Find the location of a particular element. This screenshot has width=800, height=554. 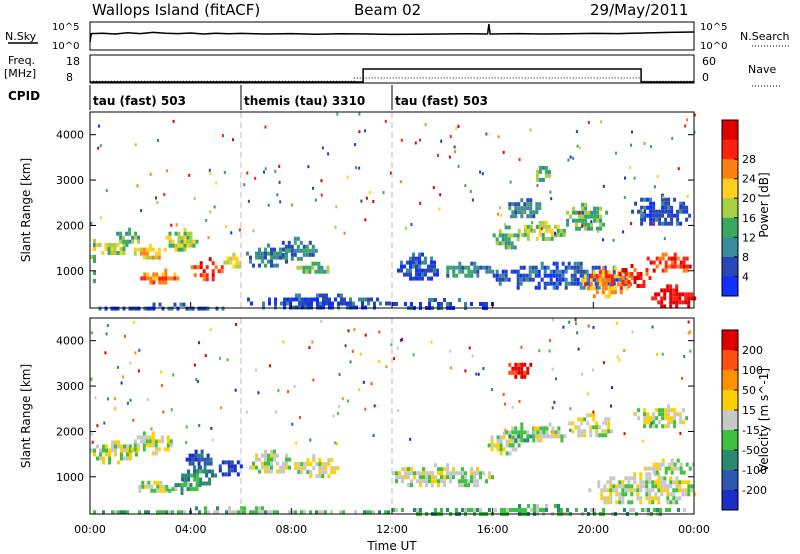

nave-tick-bottom: 0 is located at coordinates (705, 77).